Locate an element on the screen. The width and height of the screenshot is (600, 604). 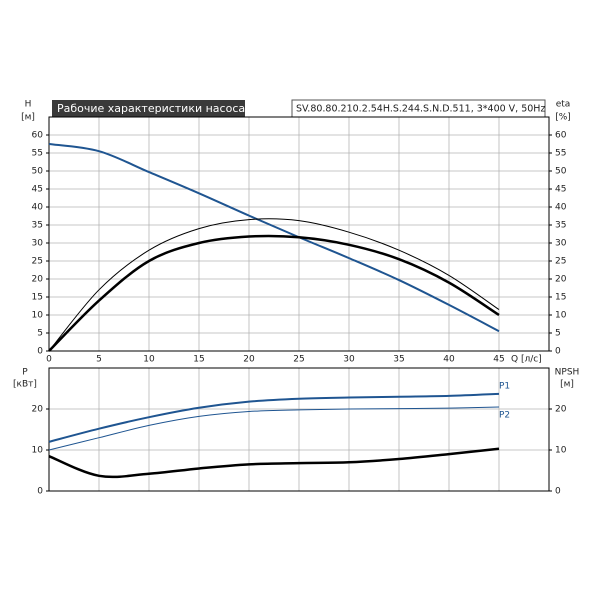
y2-tick-label: 40 is located at coordinates (561, 208).